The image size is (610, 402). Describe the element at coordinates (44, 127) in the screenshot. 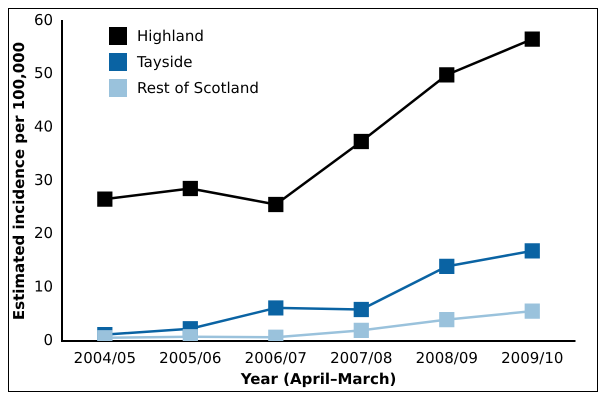

I see `y-tick-label: 40` at that location.